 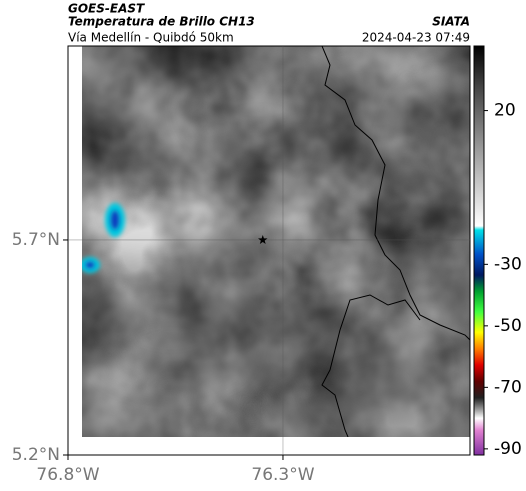 What do you see at coordinates (36, 455) in the screenshot?
I see `y-tick-label: 5.2°N` at bounding box center [36, 455].